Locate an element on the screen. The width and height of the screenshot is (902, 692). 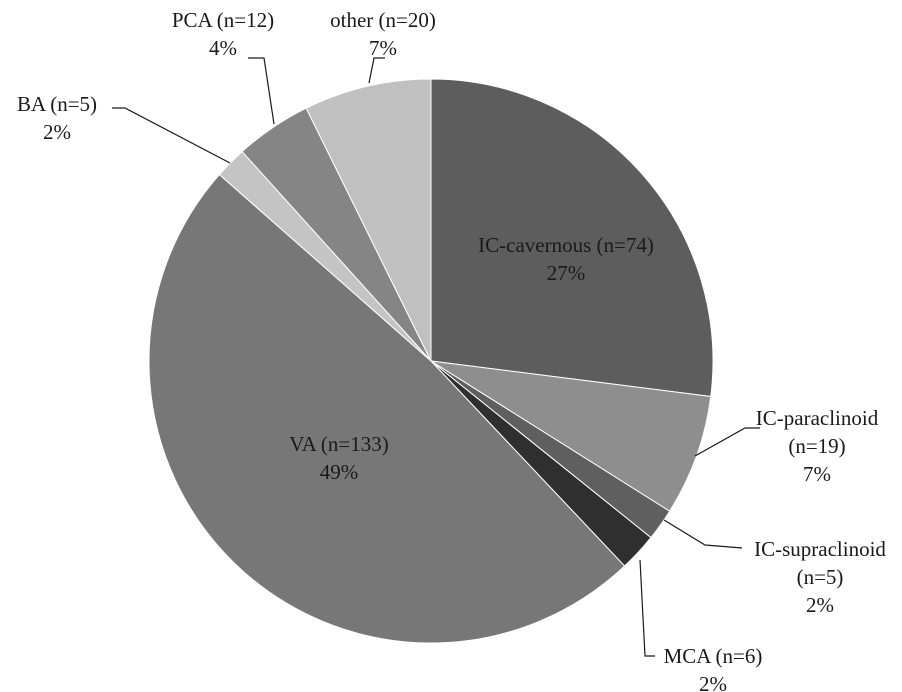
slice-label-6-line-0: PCA (n=12) is located at coordinates (223, 20).